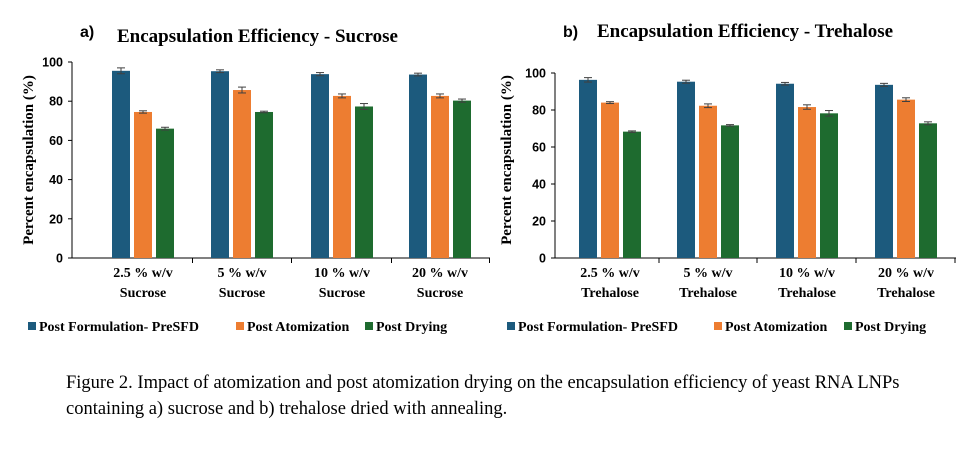 The width and height of the screenshot is (972, 451). Describe the element at coordinates (539, 111) in the screenshot. I see `p2-y-tick-label: 80` at that location.